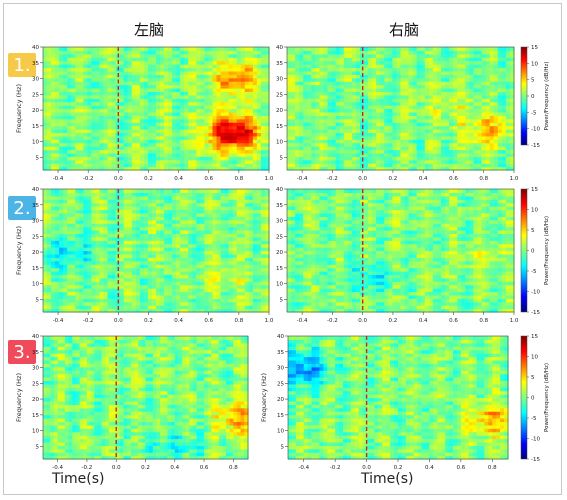 This screenshot has height=500, width=567. Describe the element at coordinates (279, 64) in the screenshot. I see `y-tick-label: 35` at that location.